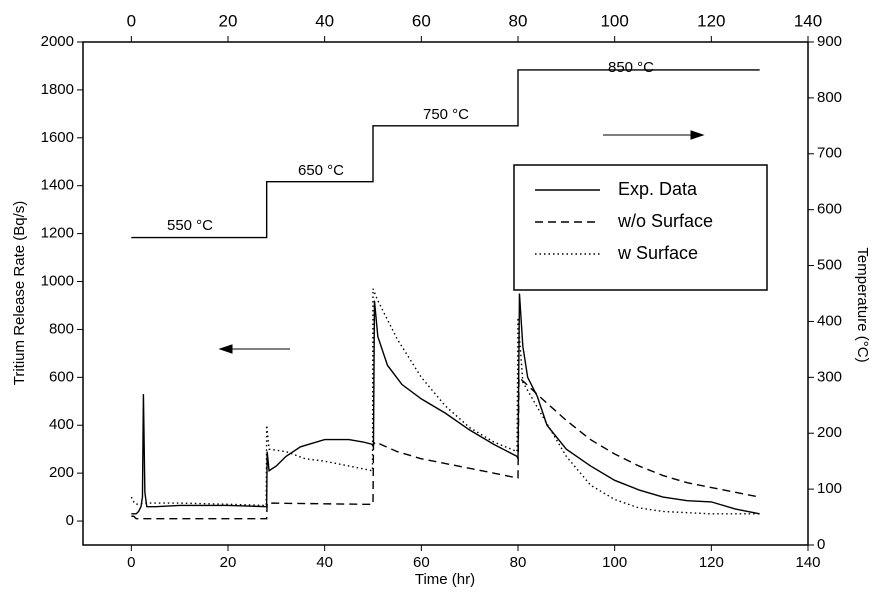 The image size is (873, 598). Describe the element at coordinates (821, 544) in the screenshot. I see `y2-tick-label: 0` at that location.